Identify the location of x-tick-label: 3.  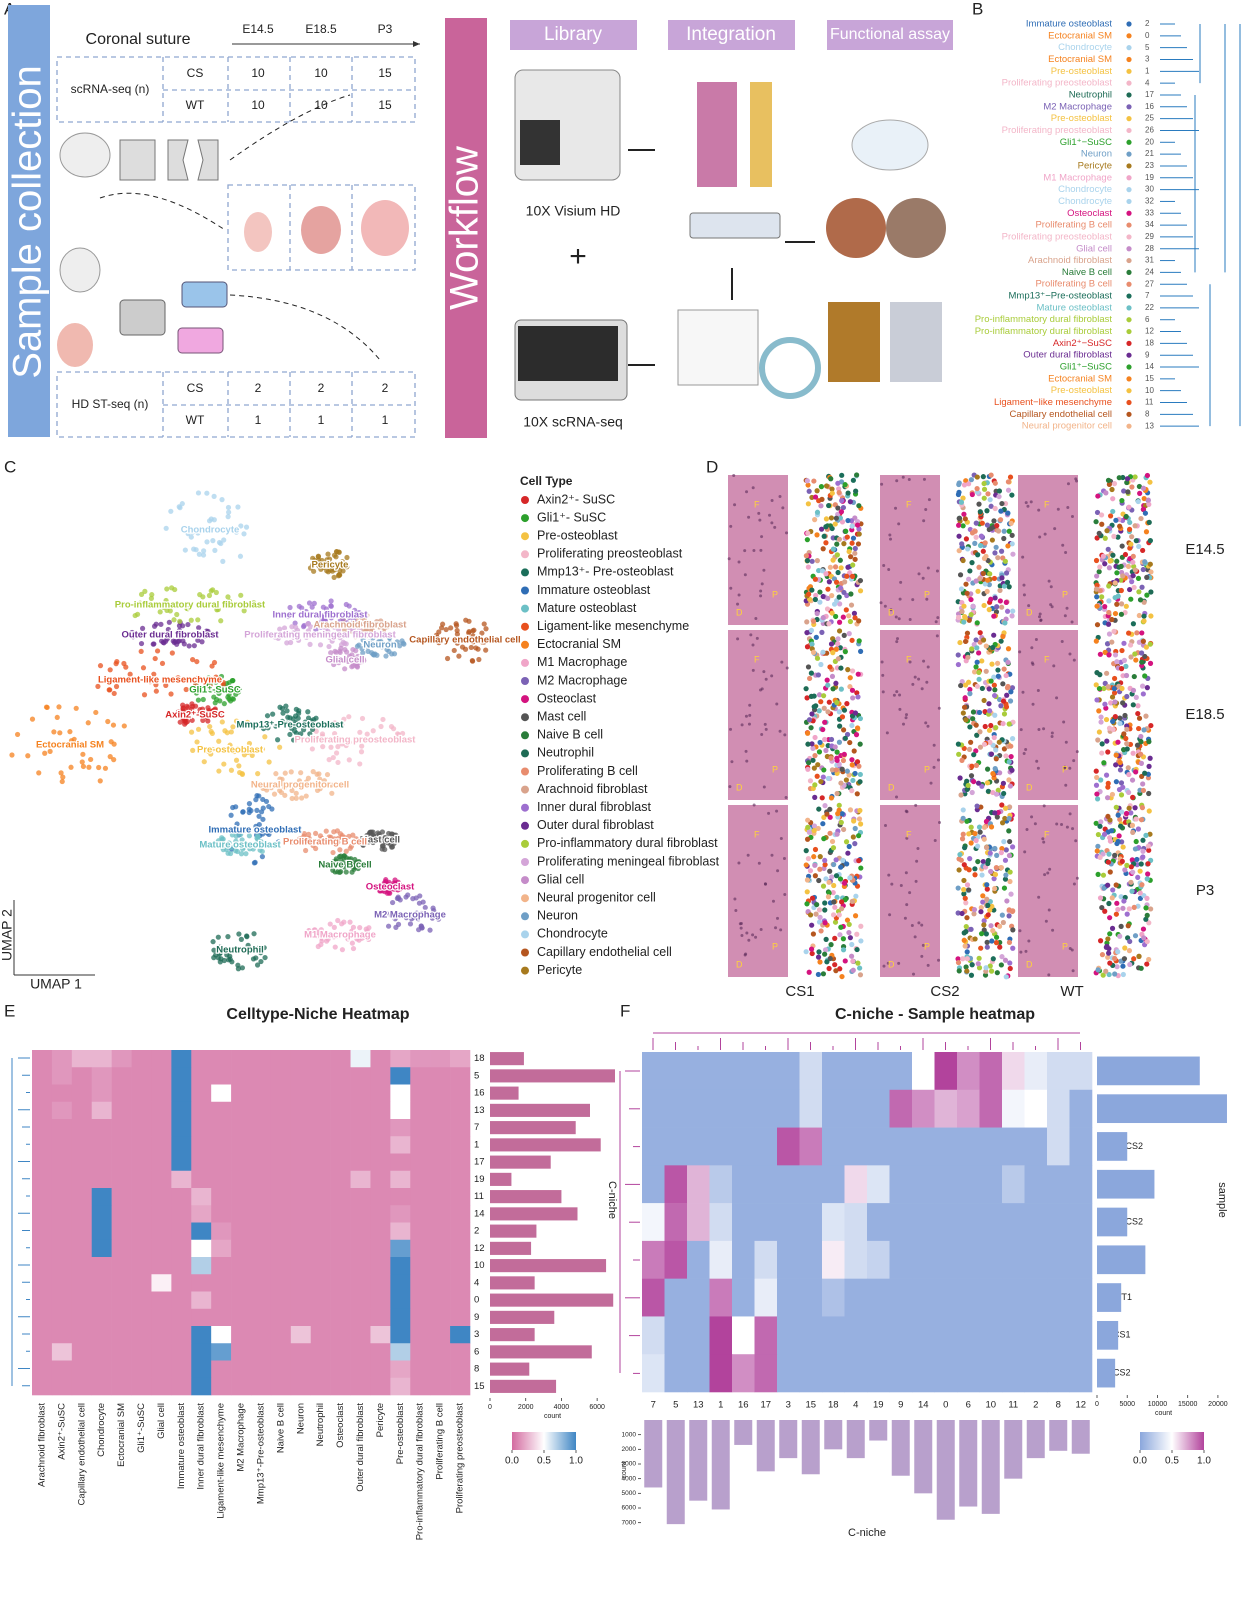
(788, 1405).